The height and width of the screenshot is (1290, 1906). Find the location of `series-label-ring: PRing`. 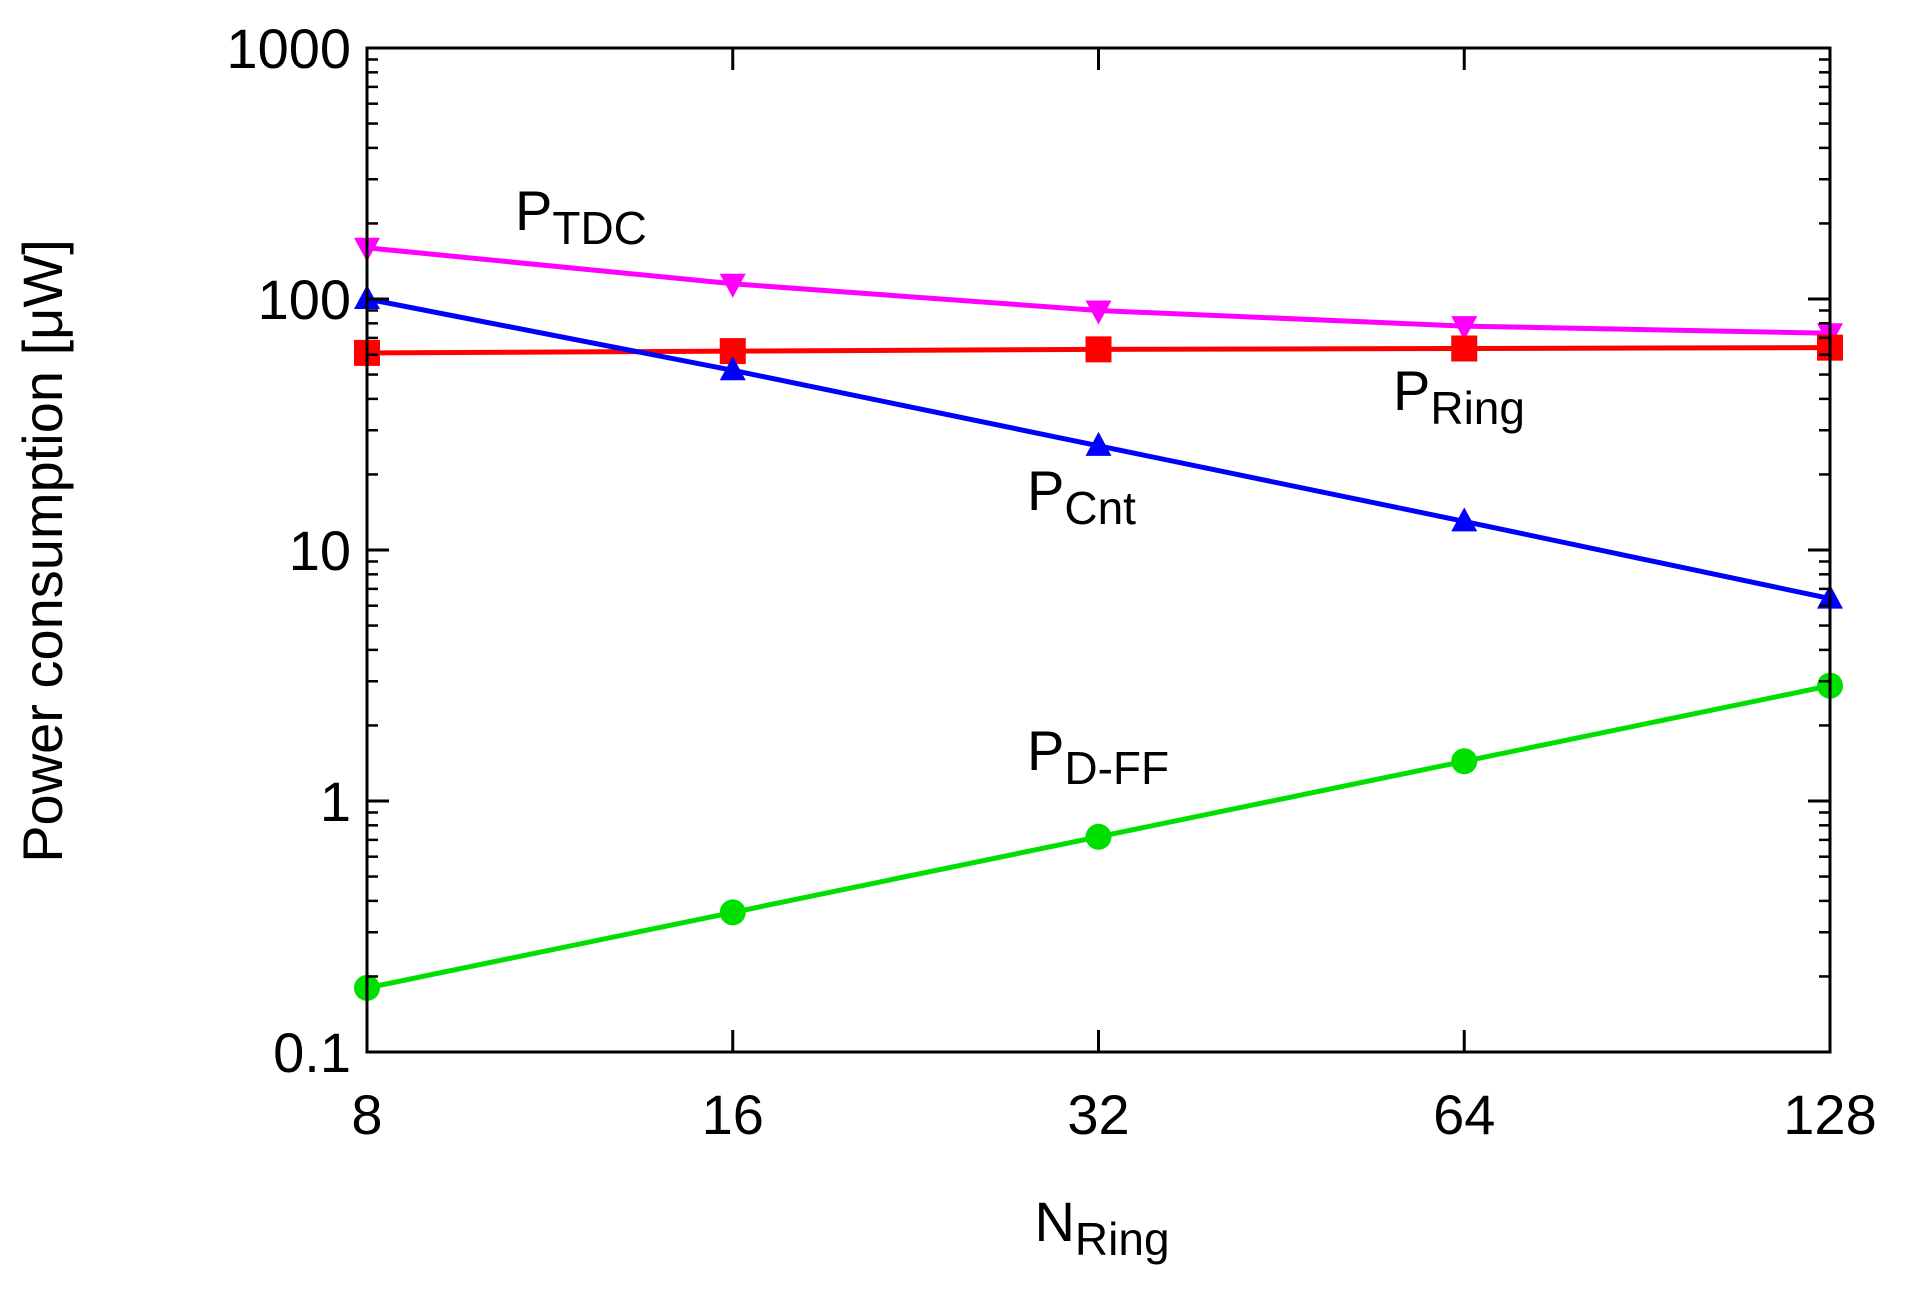

series-label-ring: PRing is located at coordinates (1459, 396).